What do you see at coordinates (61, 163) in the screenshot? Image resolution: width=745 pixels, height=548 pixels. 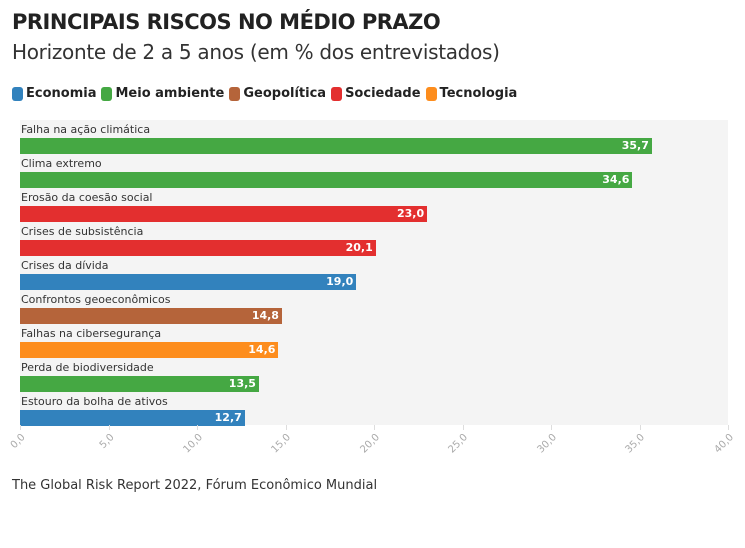 I see `category-label: Clima extremo` at bounding box center [61, 163].